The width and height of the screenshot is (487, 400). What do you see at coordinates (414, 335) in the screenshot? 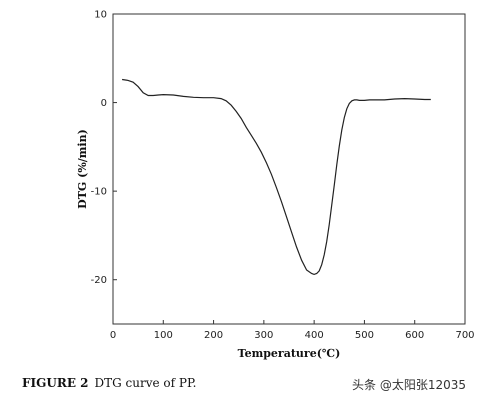
I see `x-tick-label: 600` at bounding box center [414, 335].